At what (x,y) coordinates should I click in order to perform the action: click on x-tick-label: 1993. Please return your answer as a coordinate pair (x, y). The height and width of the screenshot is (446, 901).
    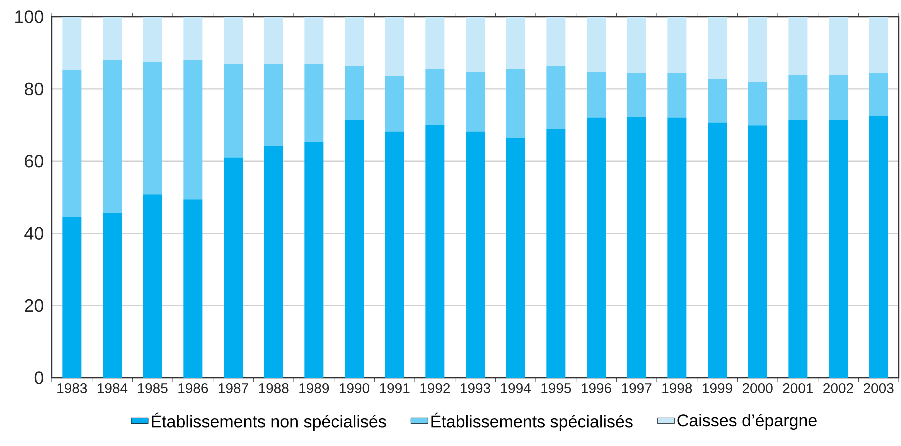
    Looking at the image, I should click on (475, 388).